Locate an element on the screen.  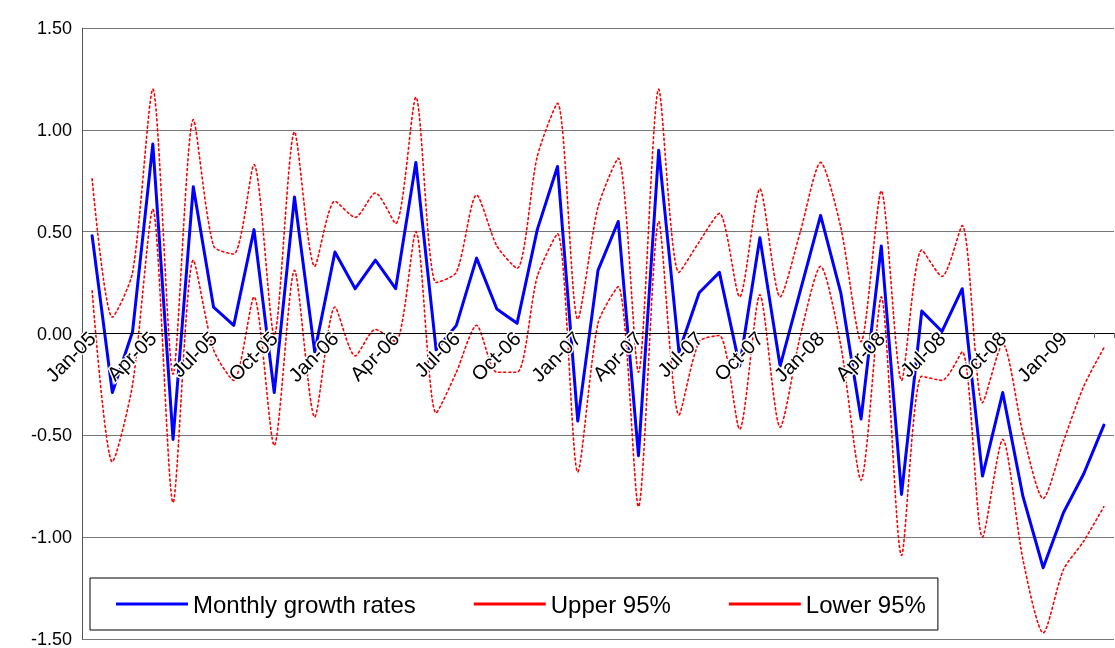
y-tick-label: 1.00 is located at coordinates (54, 129).